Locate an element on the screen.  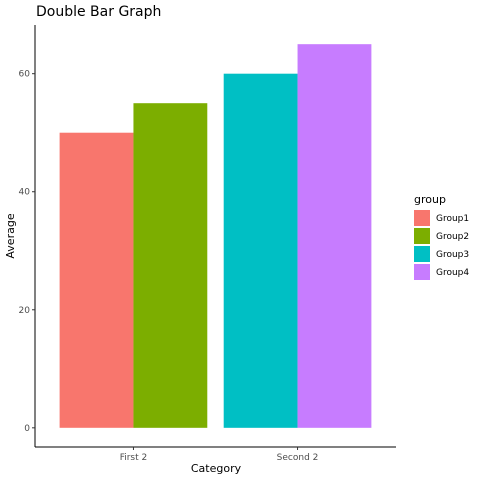
legend: group Group1 Group2 Group3 Group4 is located at coordinates (441, 236).